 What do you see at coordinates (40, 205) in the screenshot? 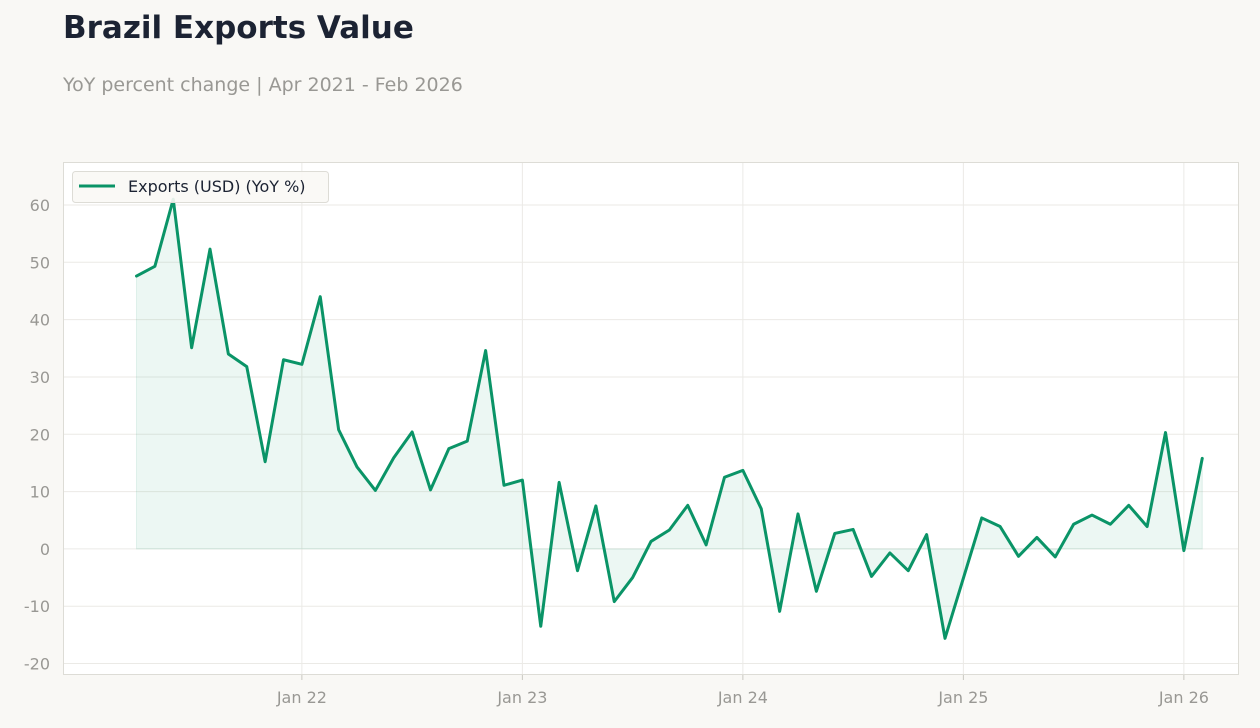
I see `y-tick-label: 60` at bounding box center [40, 205].